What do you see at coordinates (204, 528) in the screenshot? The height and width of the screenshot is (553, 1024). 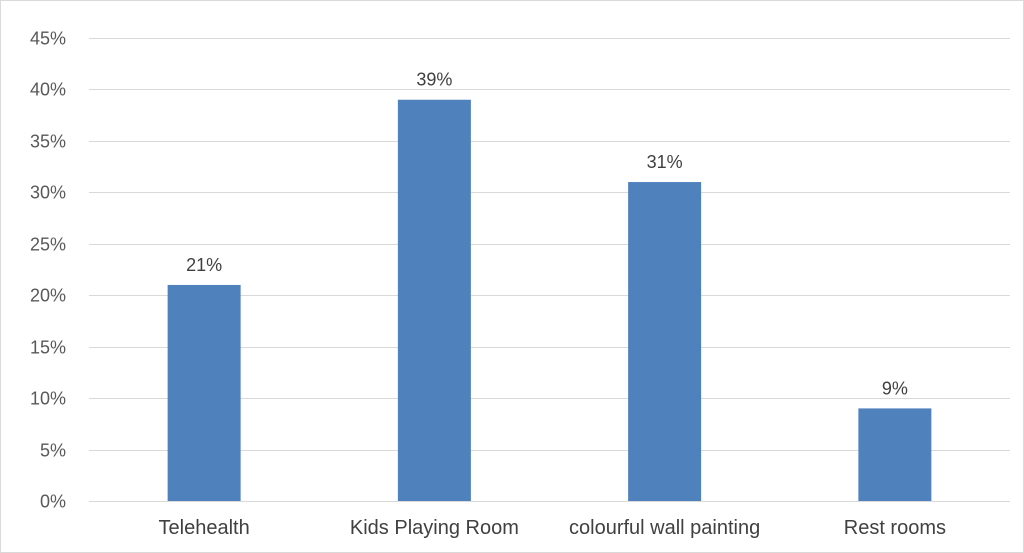 I see `x-category-label: Telehealth` at bounding box center [204, 528].